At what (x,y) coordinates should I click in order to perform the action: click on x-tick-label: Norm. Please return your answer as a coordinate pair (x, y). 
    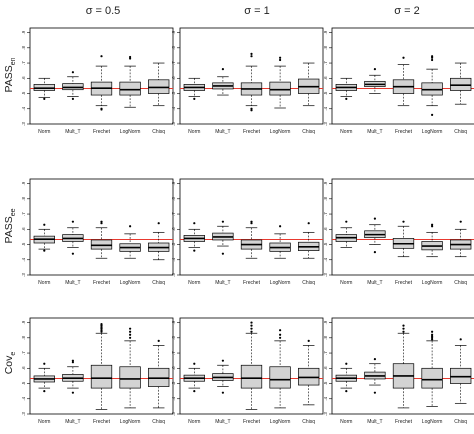
    Looking at the image, I should click on (346, 422).